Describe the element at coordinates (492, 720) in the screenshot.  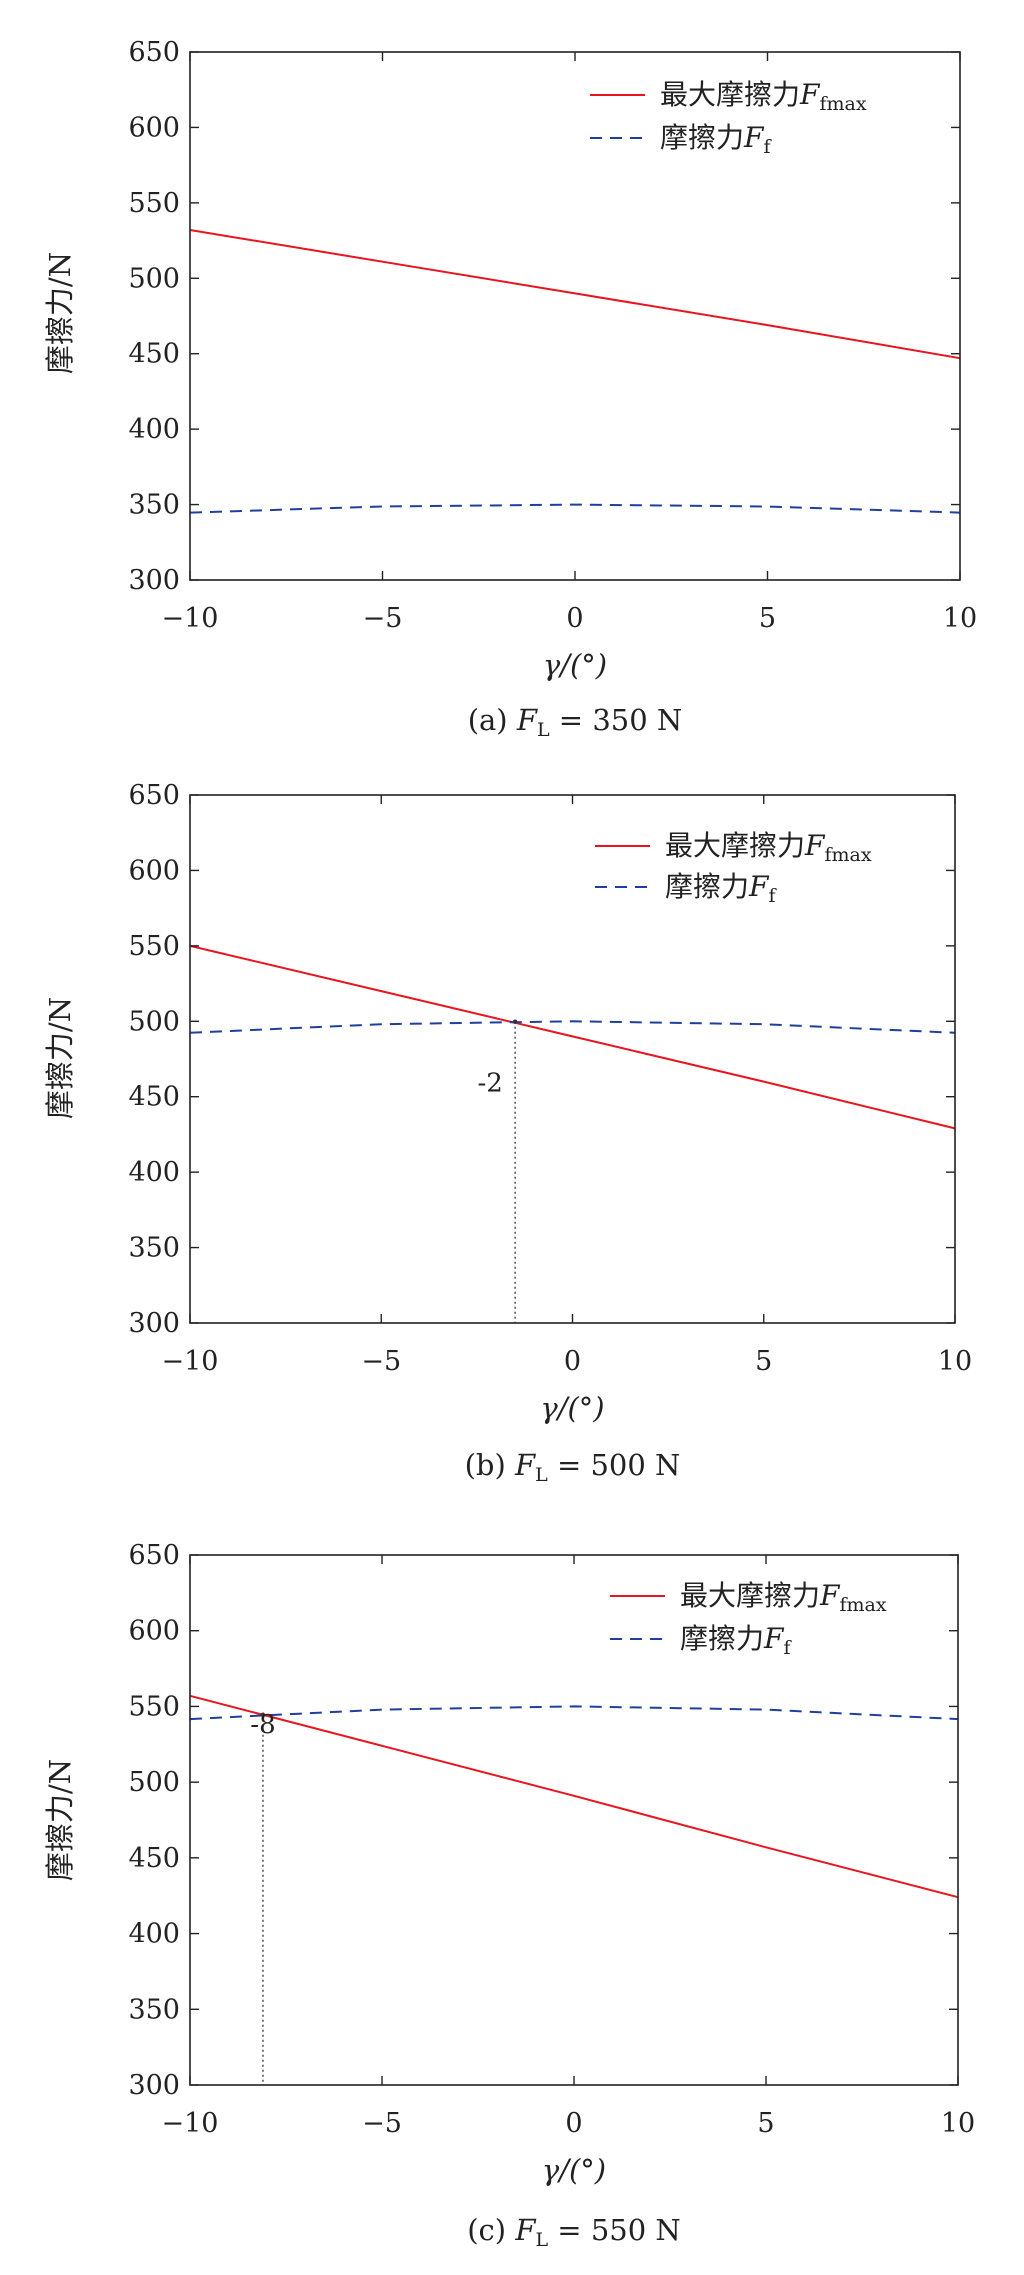
I see `caption-prefix: (a)` at that location.